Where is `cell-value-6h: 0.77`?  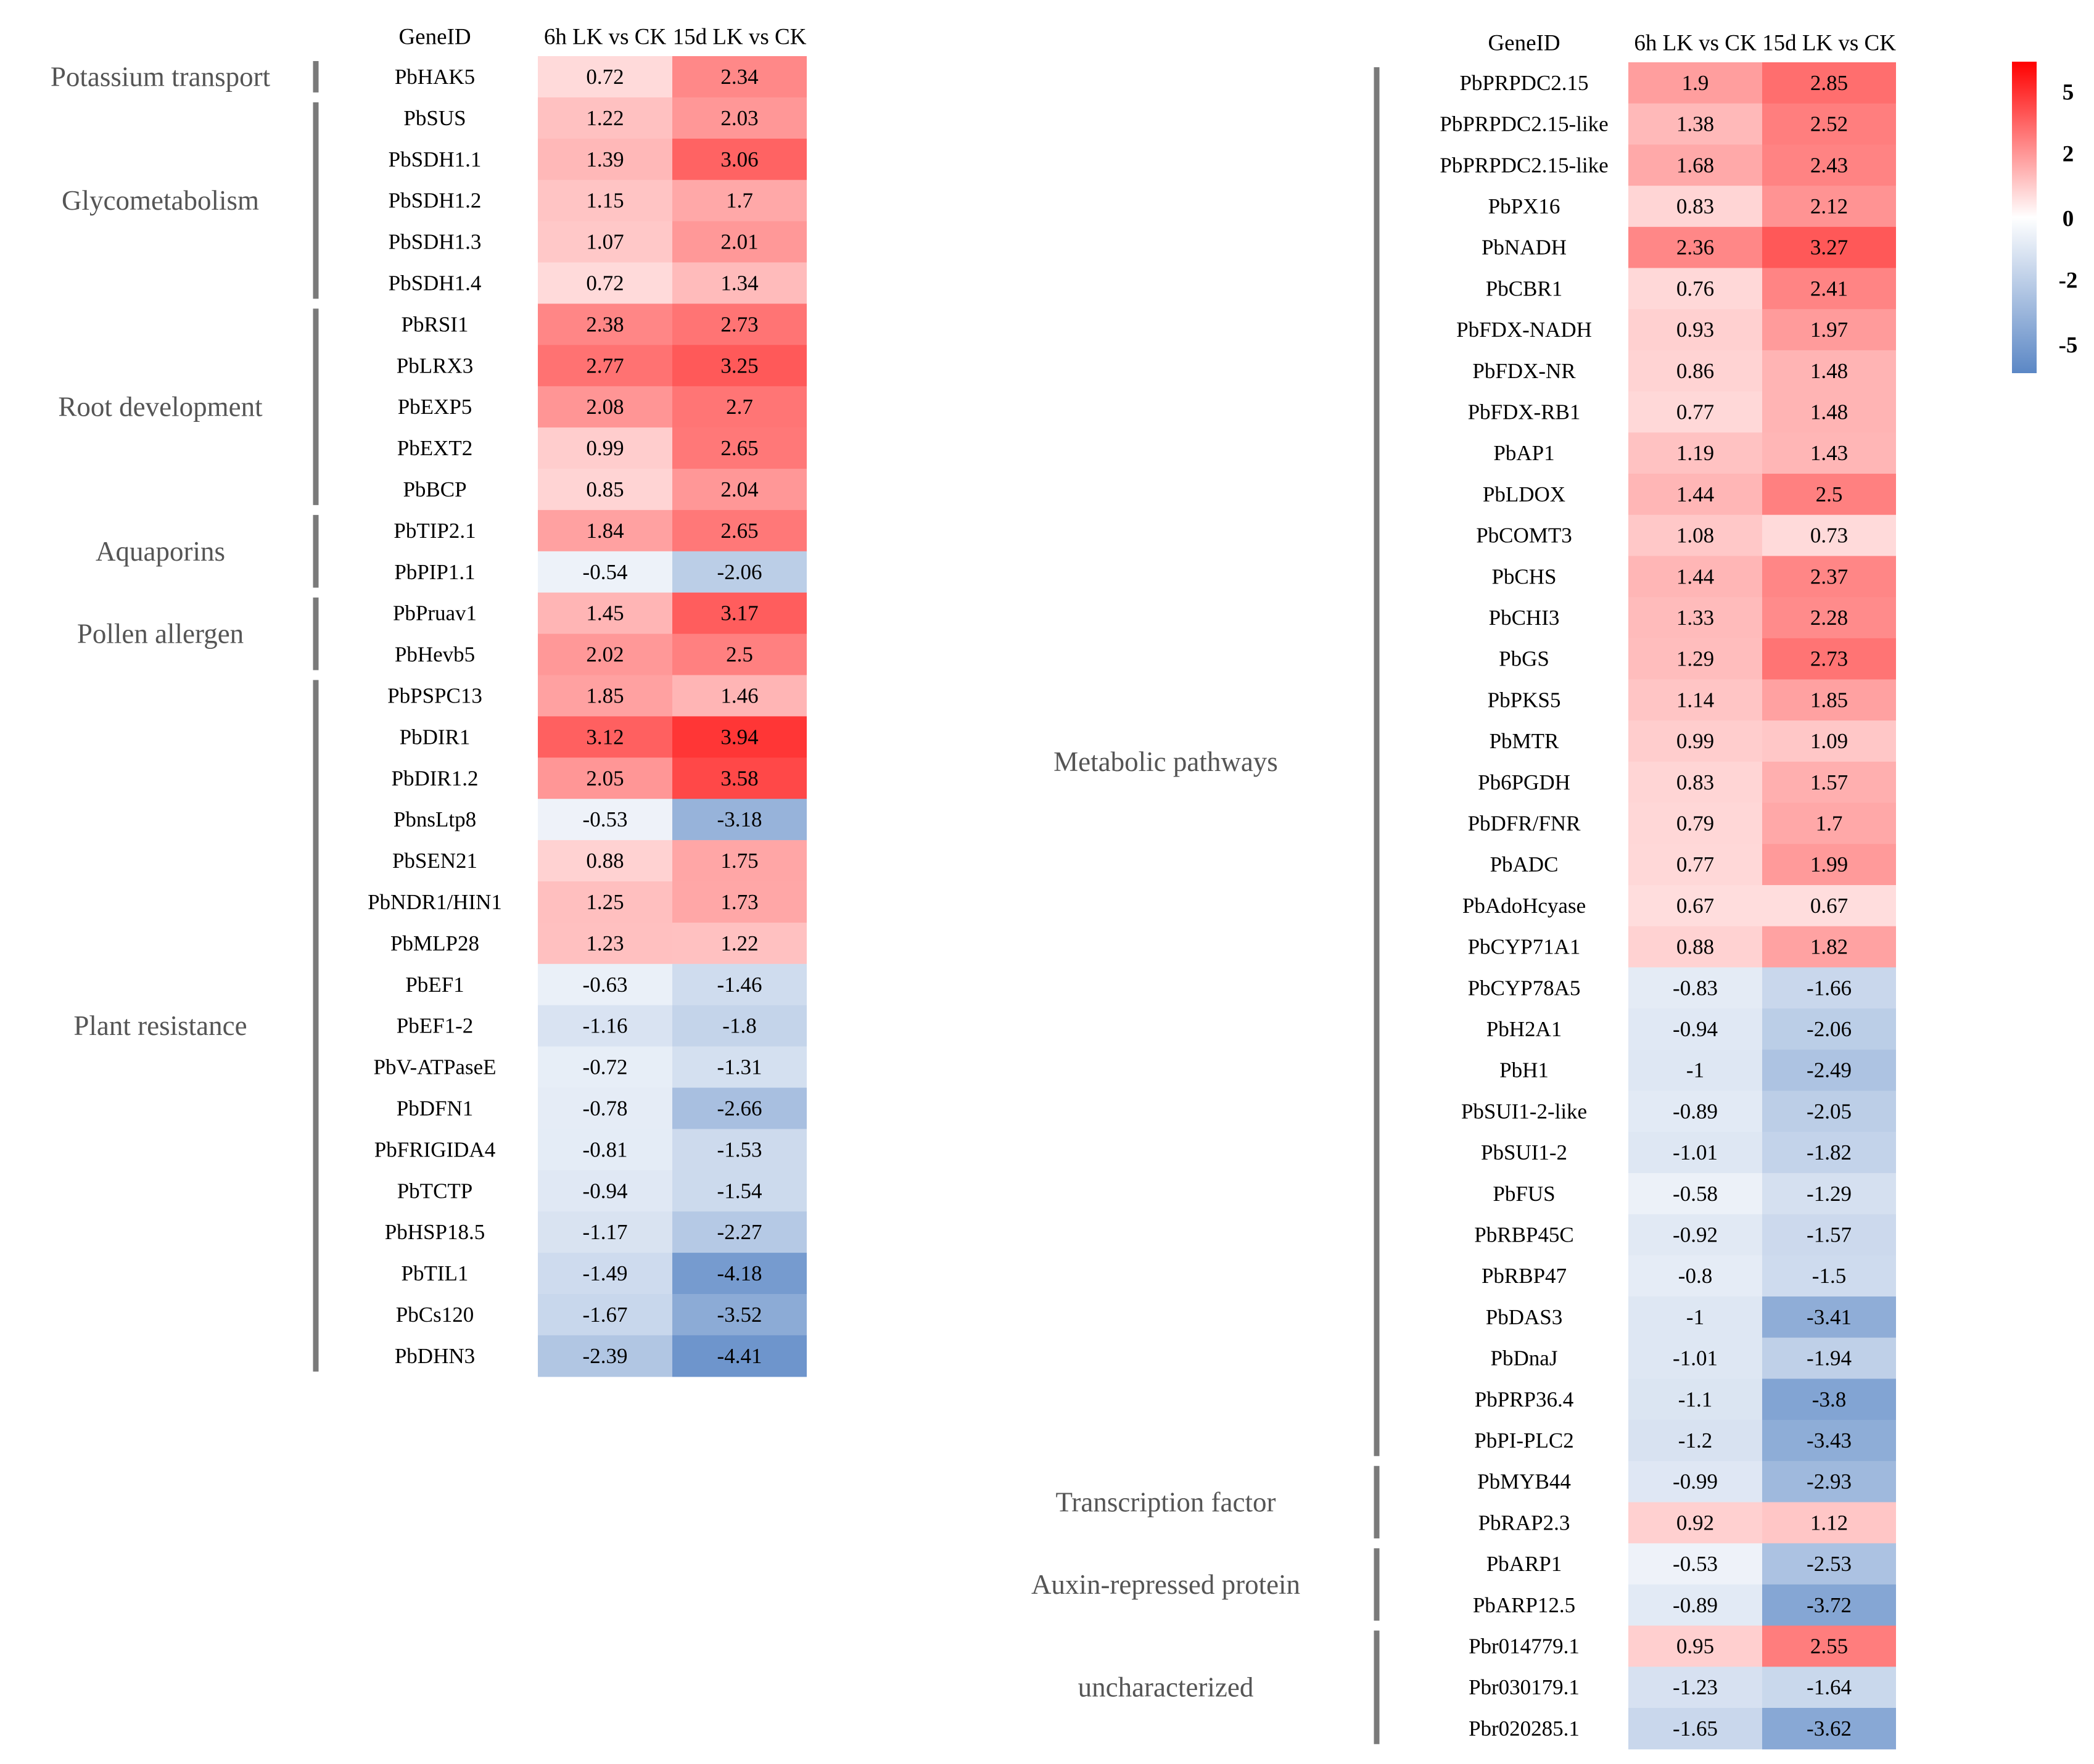
cell-value-6h: 0.77 is located at coordinates (1695, 864).